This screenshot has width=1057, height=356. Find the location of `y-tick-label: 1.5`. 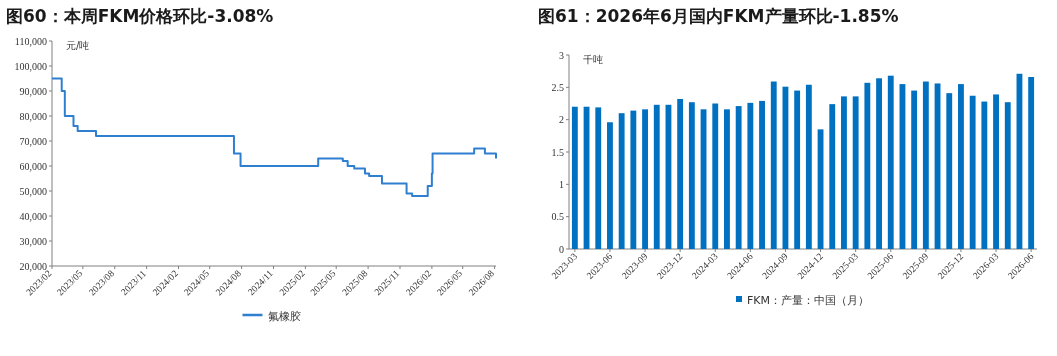

y-tick-label: 1.5 is located at coordinates (557, 152).